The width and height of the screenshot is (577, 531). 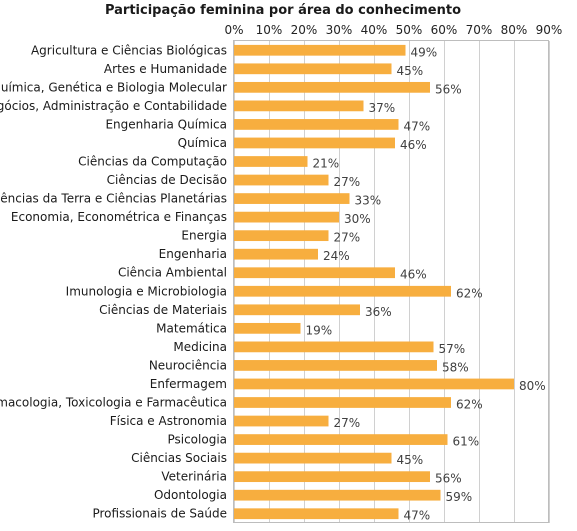 What do you see at coordinates (409, 30) in the screenshot?
I see `x-tick-label: 50%` at bounding box center [409, 30].